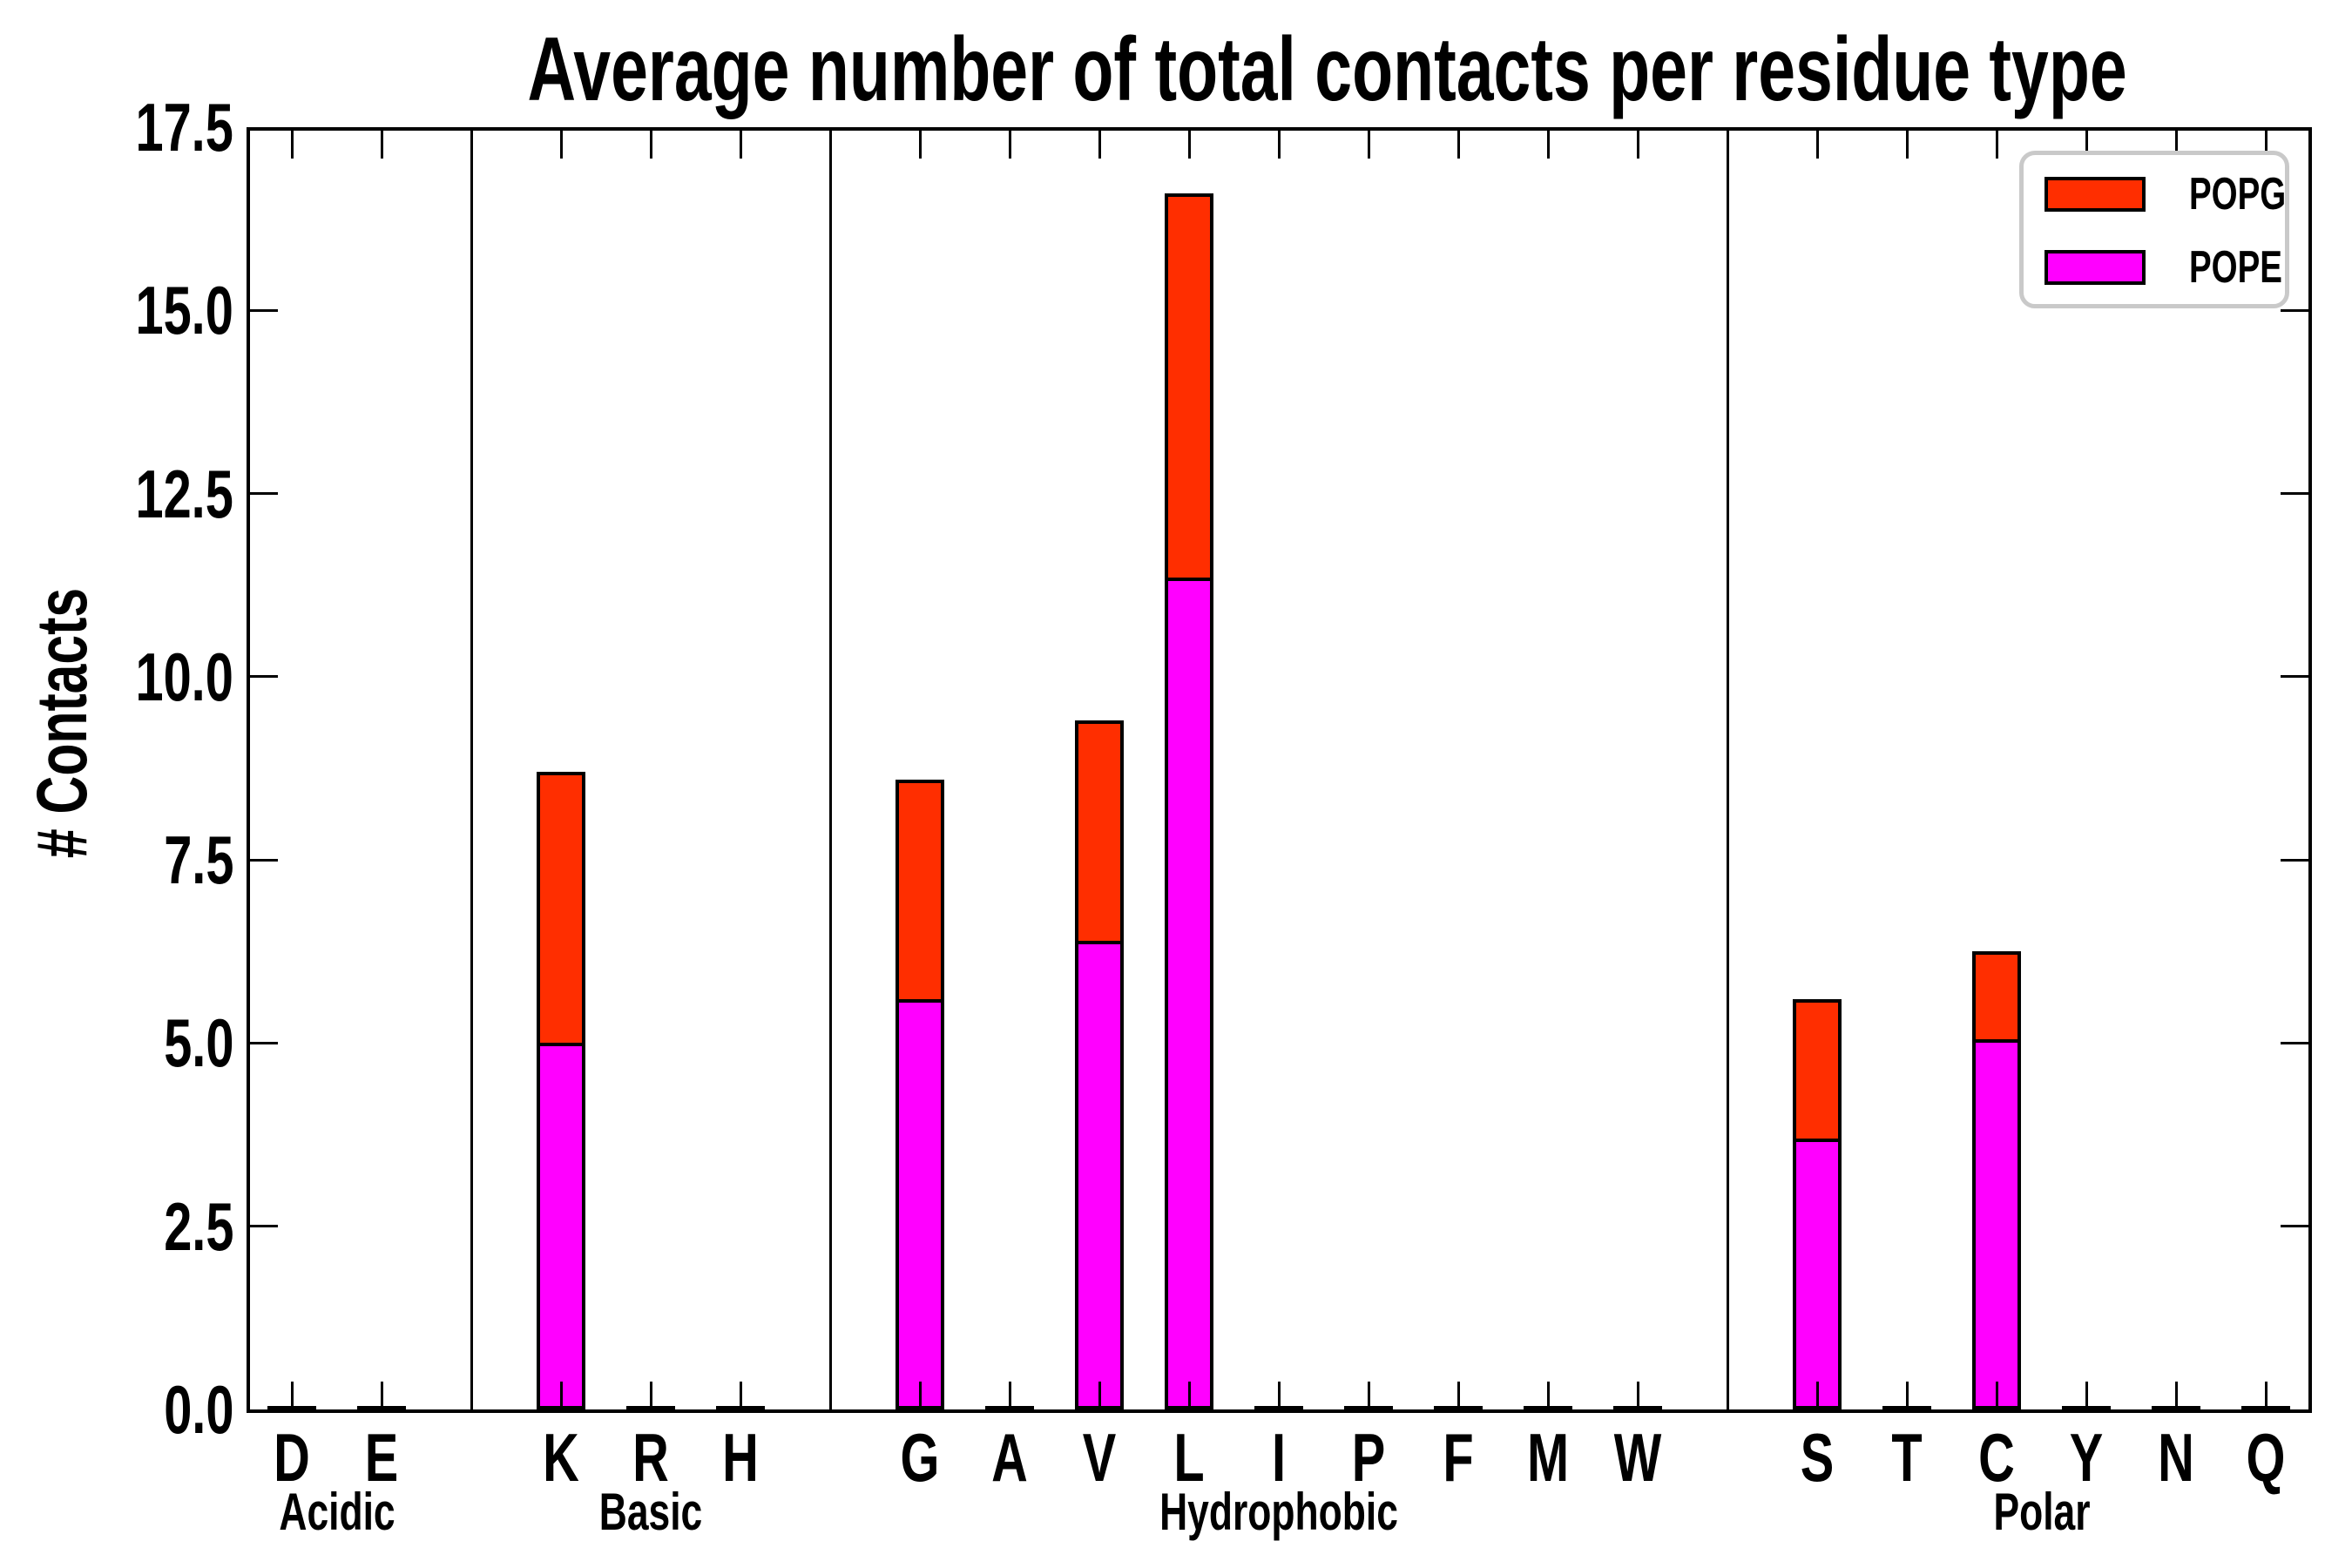 The width and height of the screenshot is (2352, 1568). I want to click on y-tick-label-7.5: 7.5, so click(134, 860).